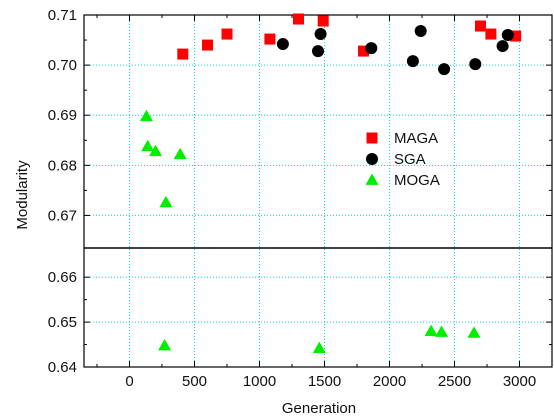 The height and width of the screenshot is (419, 554). I want to click on legend-label-maga: MAGA, so click(416, 138).